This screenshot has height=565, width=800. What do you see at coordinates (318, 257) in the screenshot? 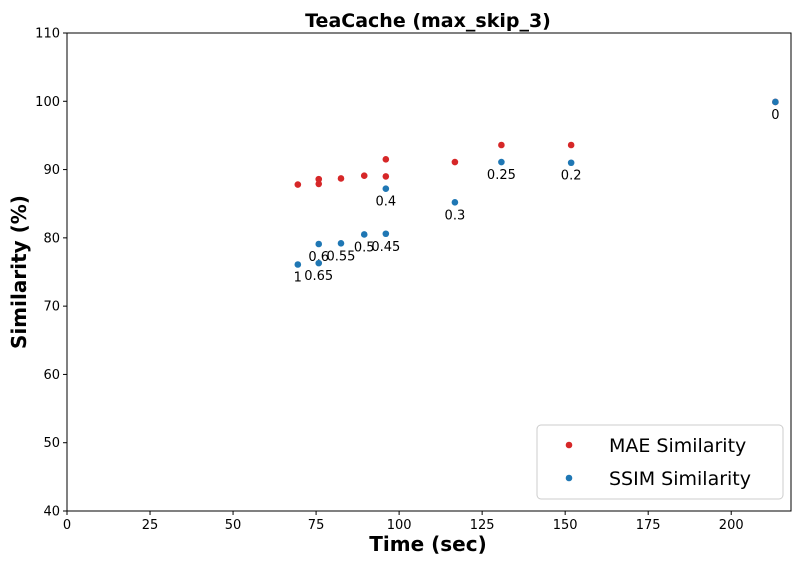
I see `point-label: 0.6` at bounding box center [318, 257].